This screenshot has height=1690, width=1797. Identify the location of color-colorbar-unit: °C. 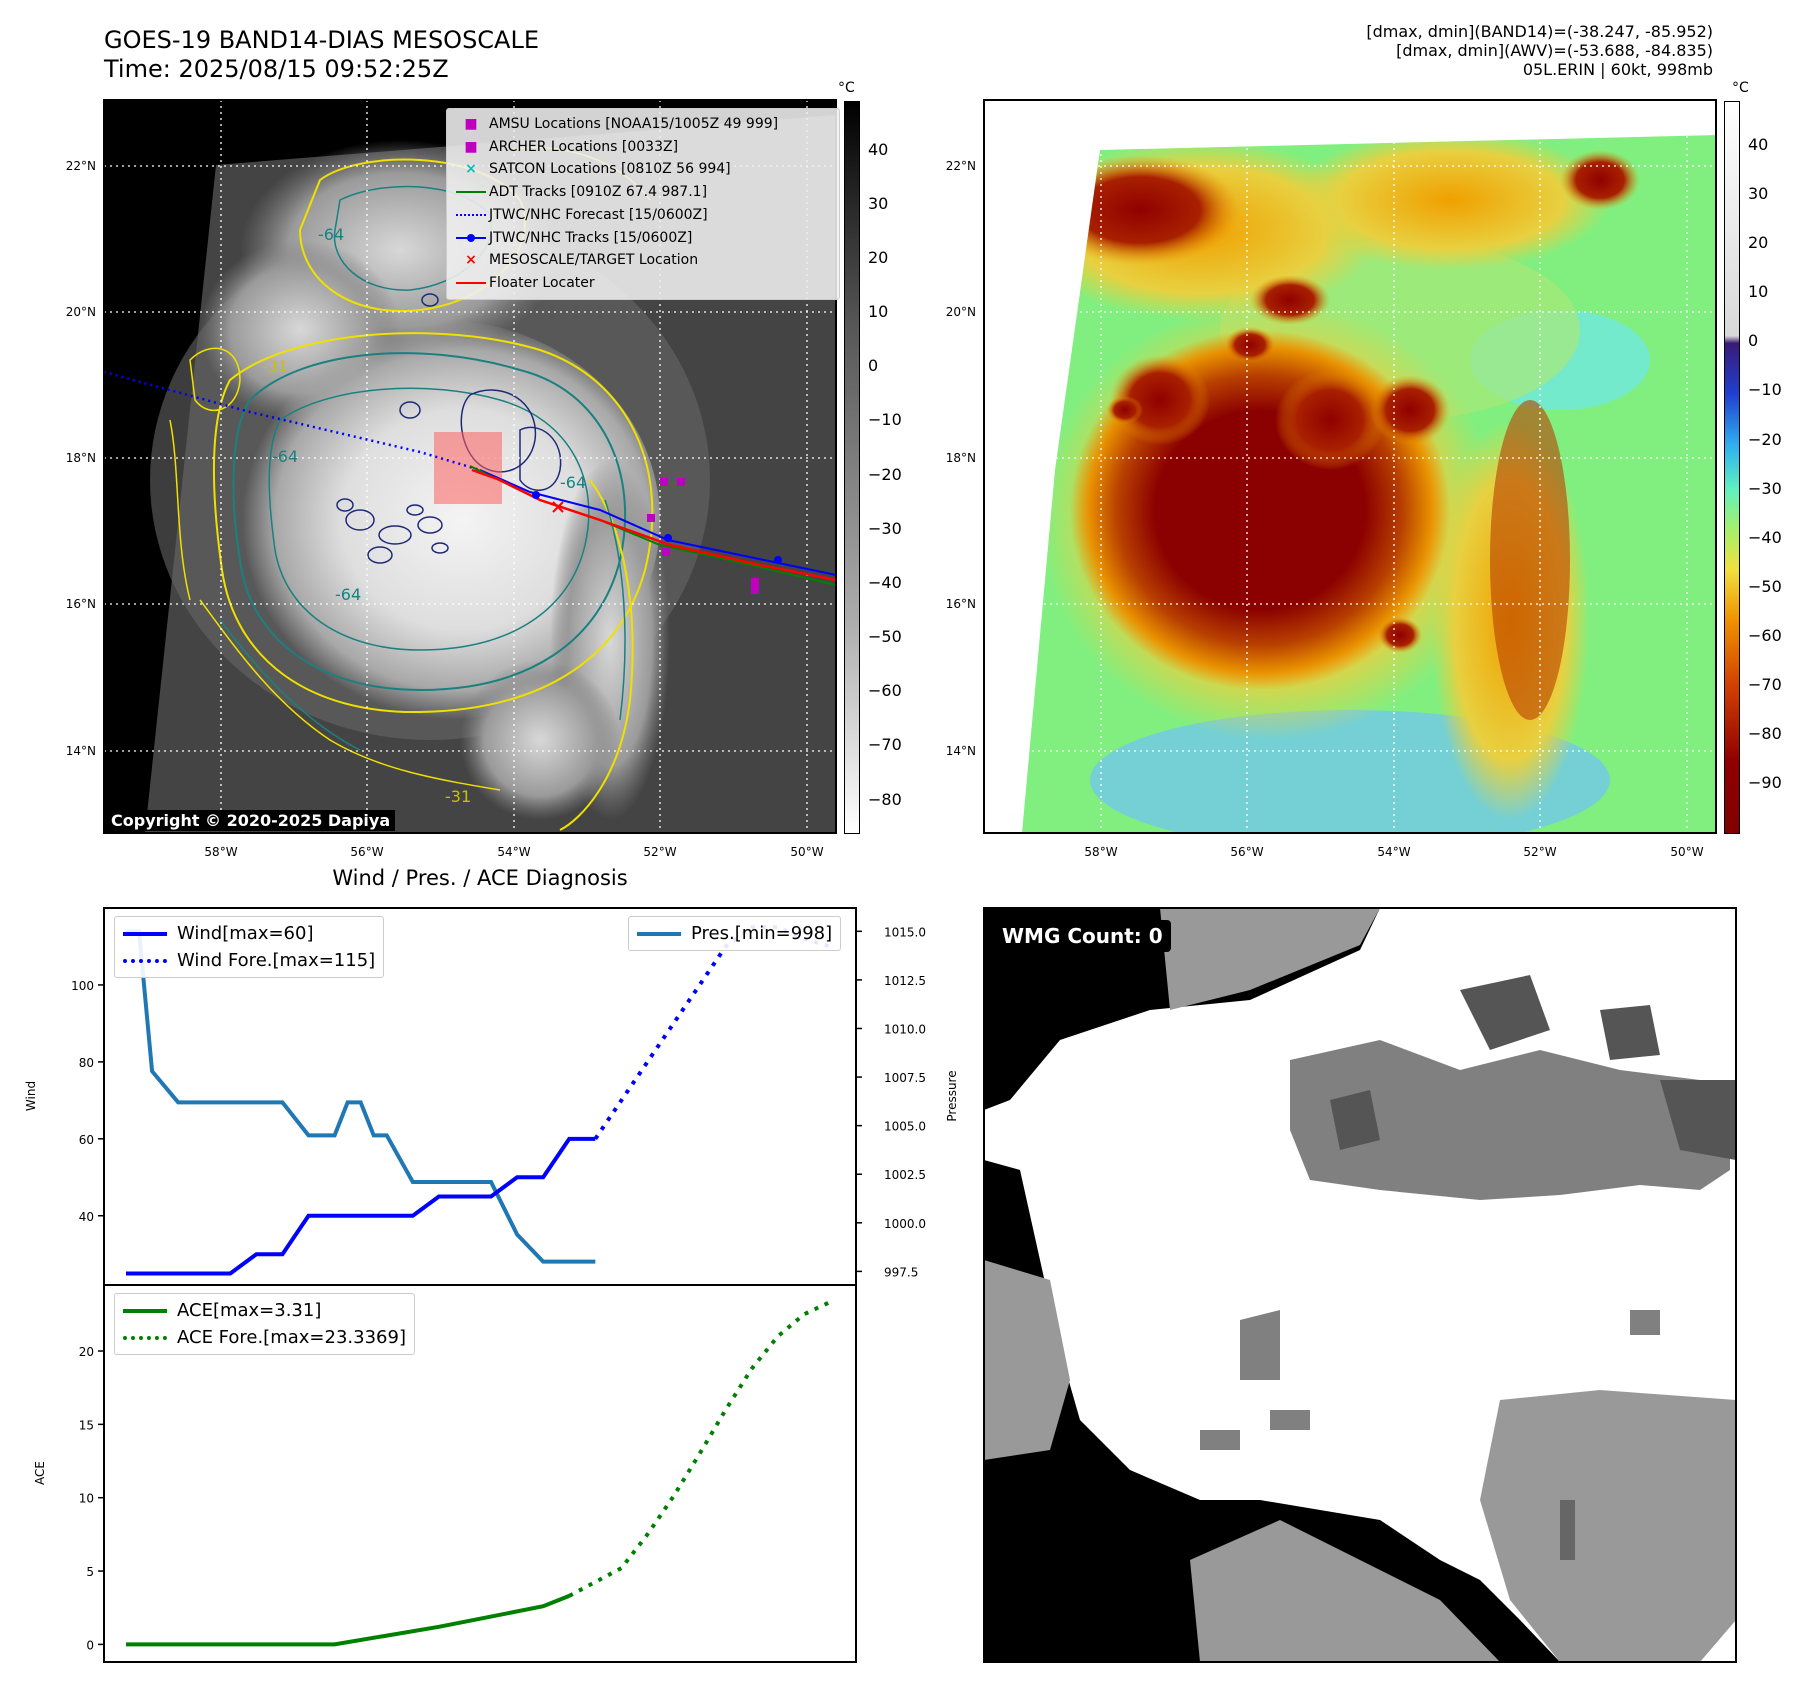
(1740, 88).